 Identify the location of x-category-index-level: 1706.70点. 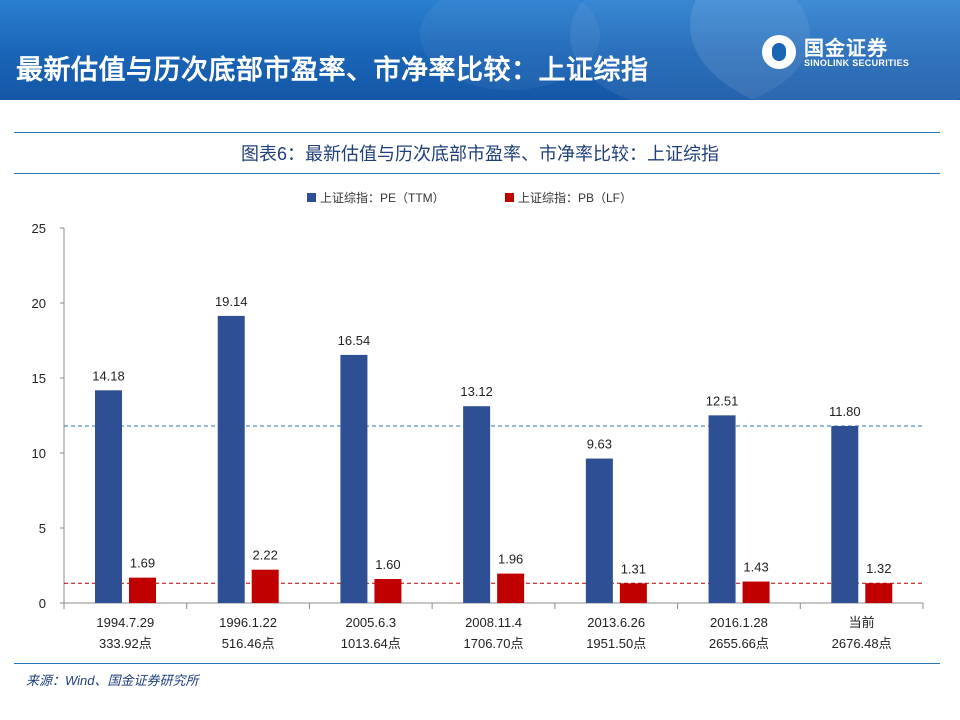
(494, 643).